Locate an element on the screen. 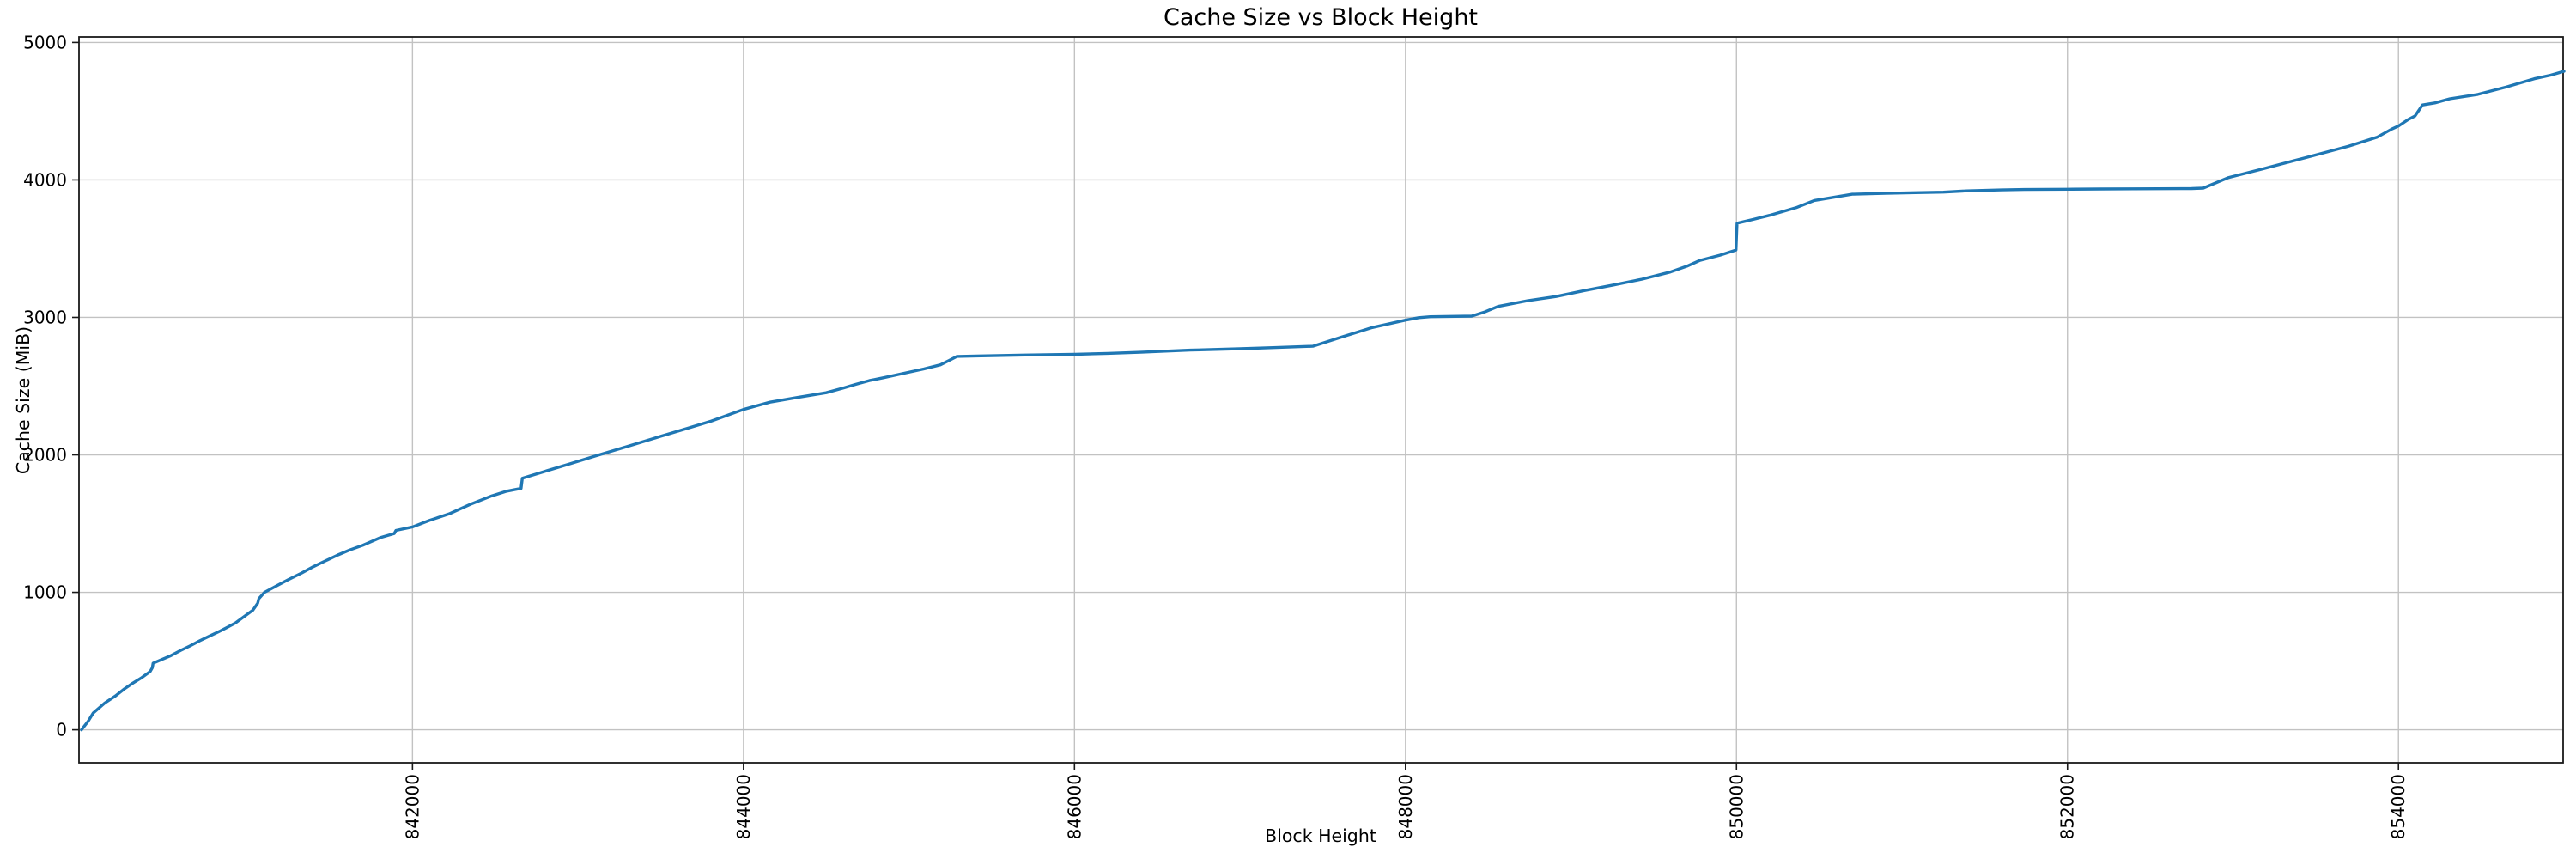 Image resolution: width=2576 pixels, height=859 pixels. x-tick-label: 852000 is located at coordinates (2068, 806).